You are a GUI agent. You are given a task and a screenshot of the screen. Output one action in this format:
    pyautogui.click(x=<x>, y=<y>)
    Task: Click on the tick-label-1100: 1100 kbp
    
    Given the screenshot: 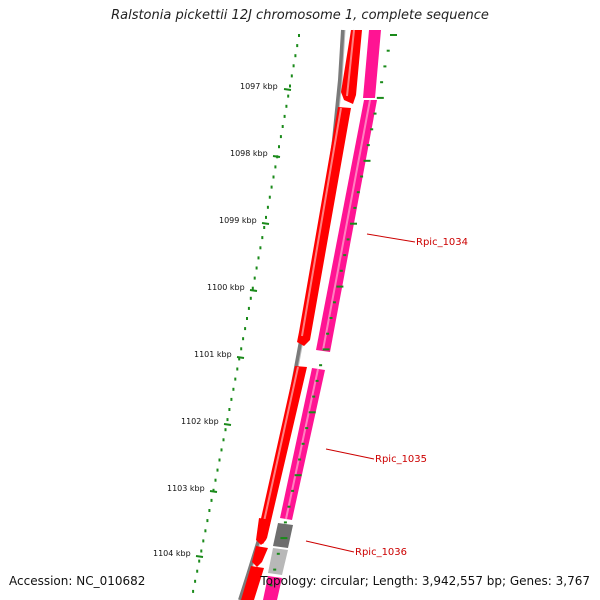 What is the action you would take?
    pyautogui.click(x=226, y=287)
    